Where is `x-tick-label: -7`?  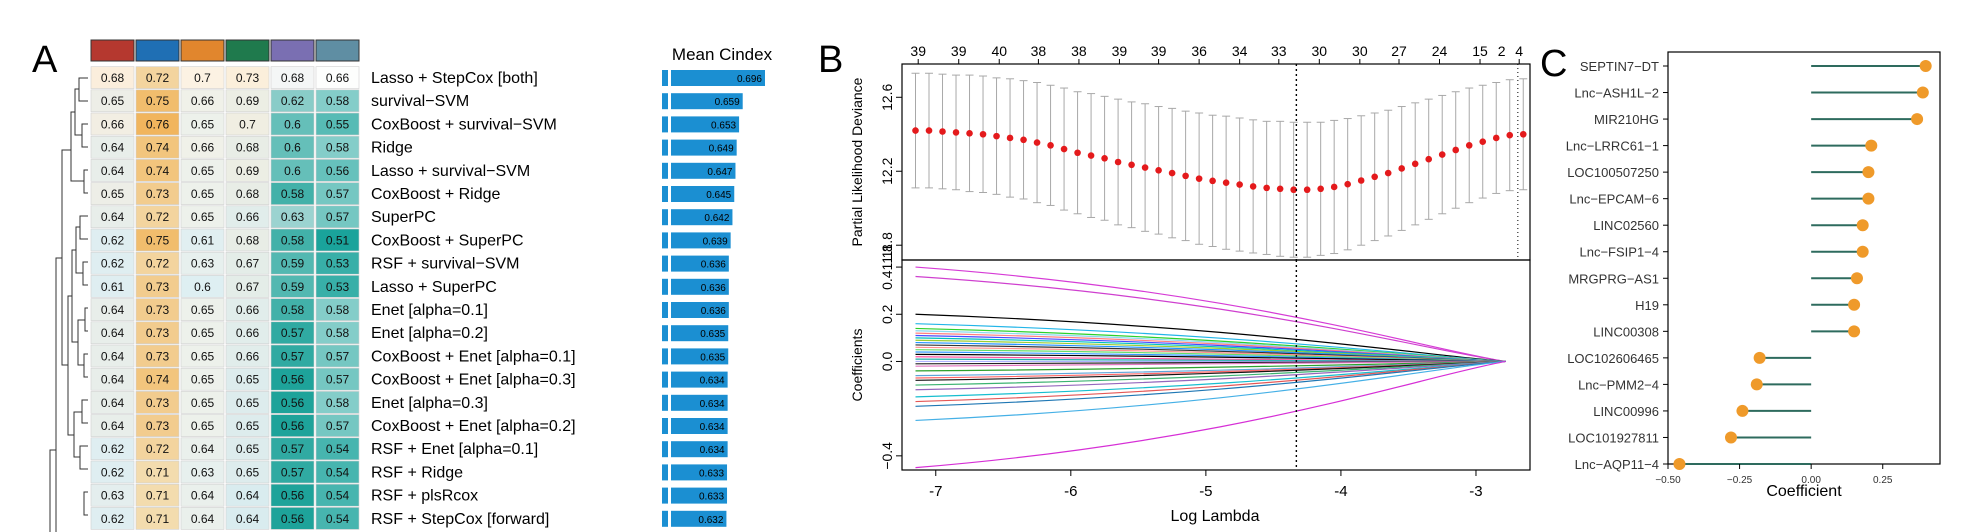
x-tick-label: -7 is located at coordinates (935, 491).